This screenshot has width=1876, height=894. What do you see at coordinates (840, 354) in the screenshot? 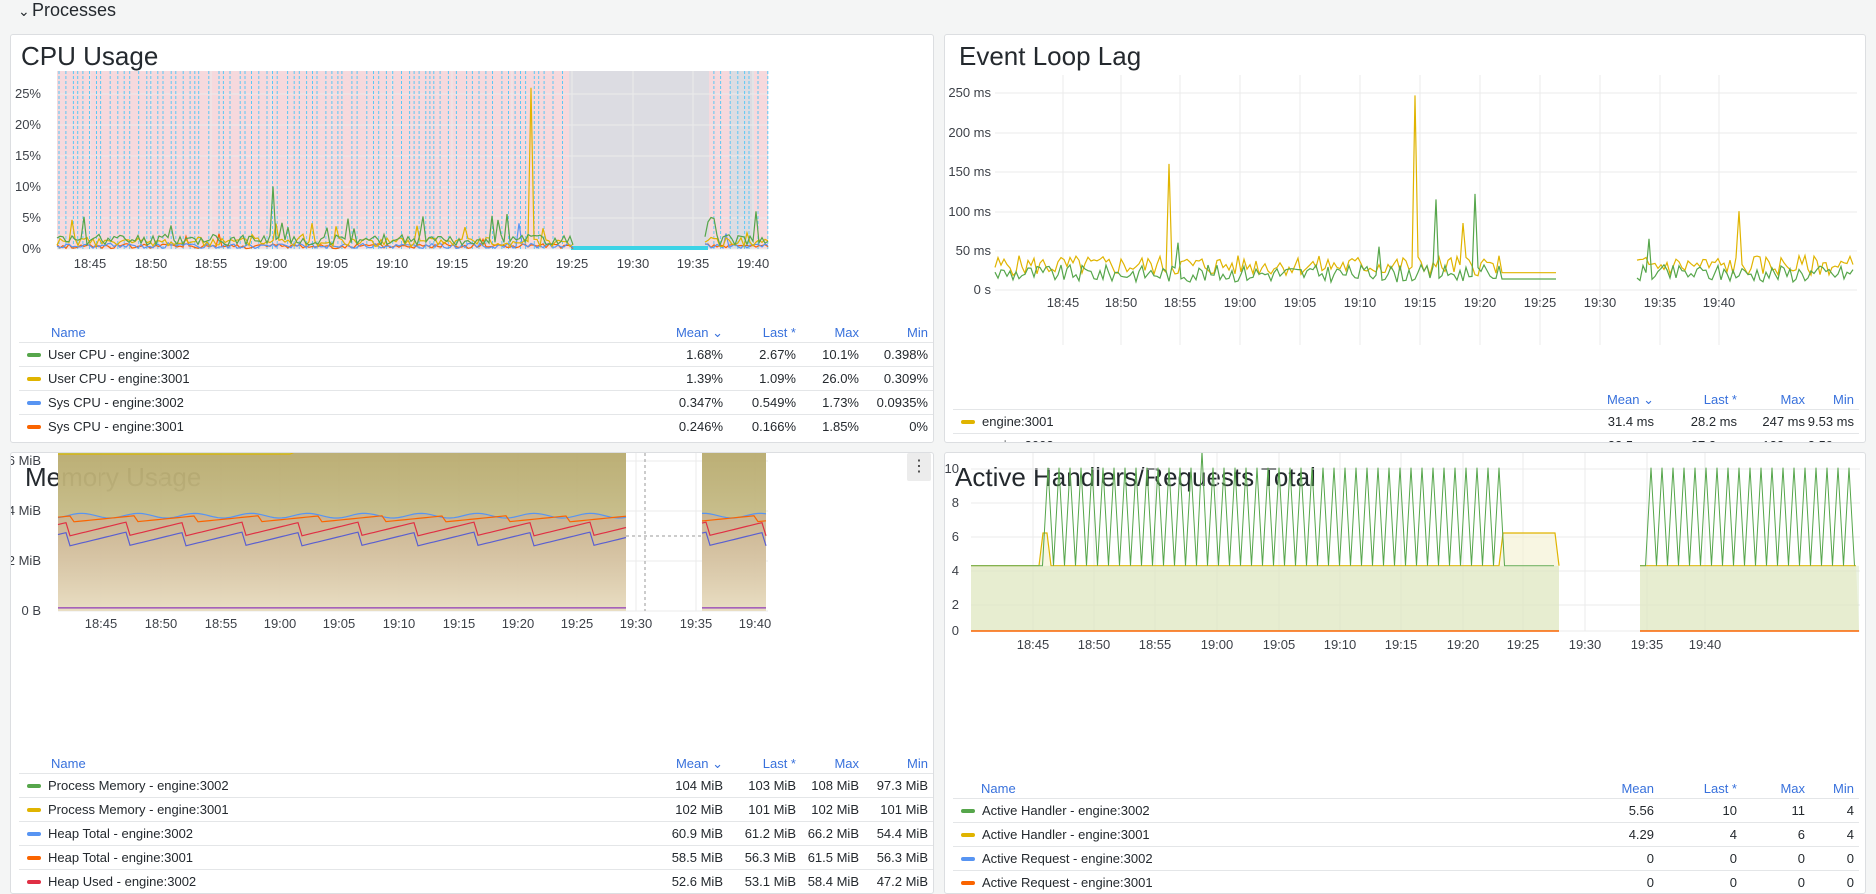
I see `legend-max-value: 10.1%` at bounding box center [840, 354].